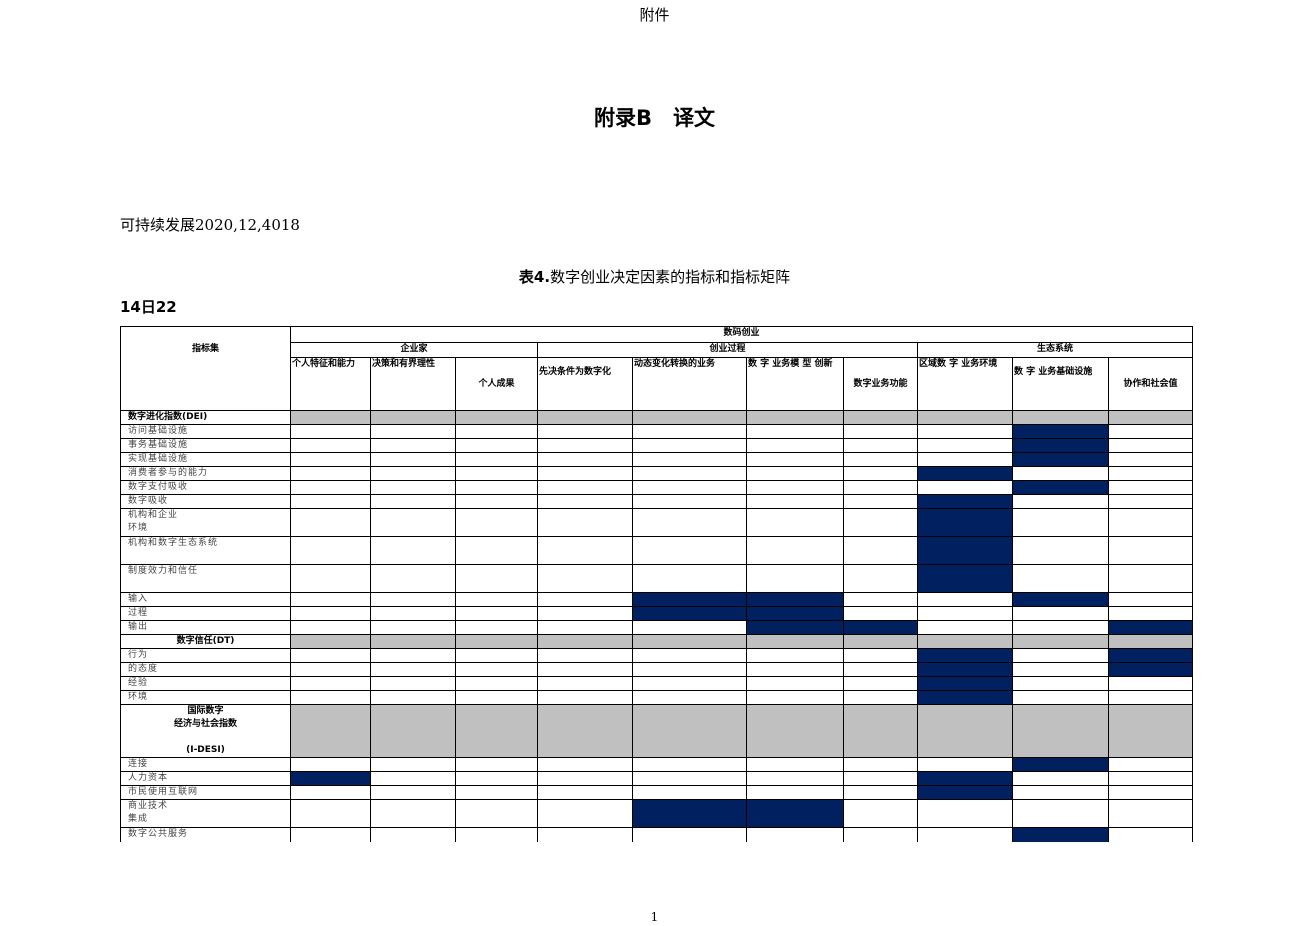 The height and width of the screenshot is (926, 1309). I want to click on table-row: 消费者参与的能力, so click(657, 473).